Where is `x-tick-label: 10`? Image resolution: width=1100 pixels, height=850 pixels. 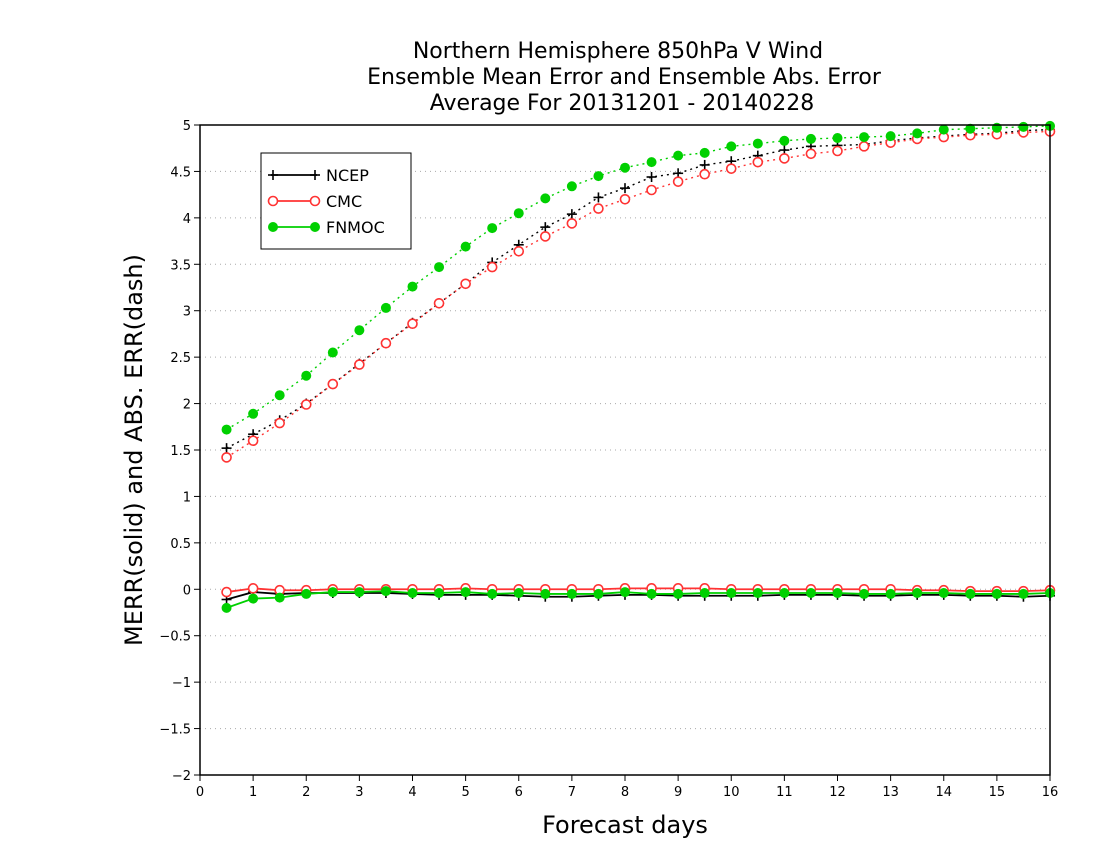
x-tick-label: 10 is located at coordinates (731, 792).